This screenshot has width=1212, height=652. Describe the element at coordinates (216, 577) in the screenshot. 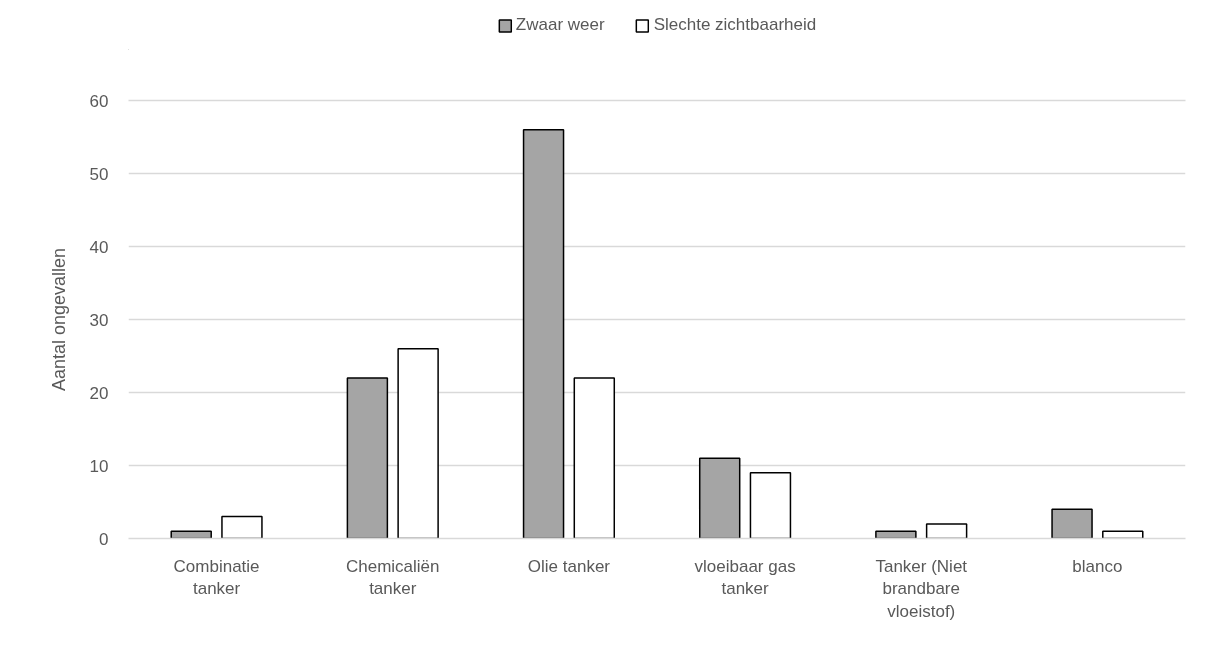

I see `x-tick-label: Combinatie tanker` at that location.